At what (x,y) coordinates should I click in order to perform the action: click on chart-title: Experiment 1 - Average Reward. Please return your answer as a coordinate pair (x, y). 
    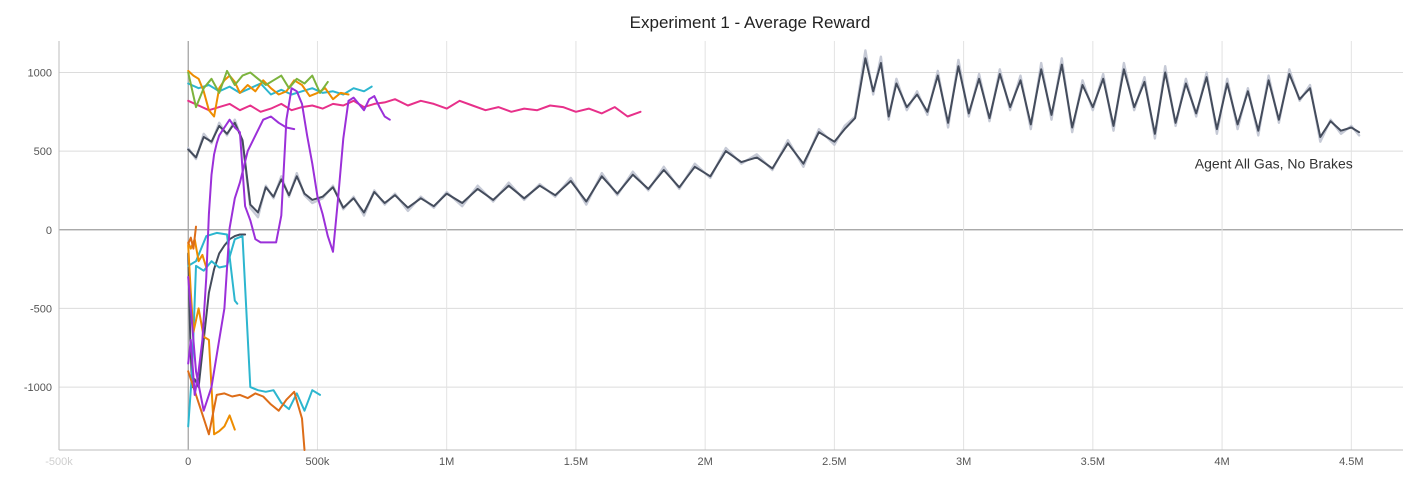
    Looking at the image, I should click on (750, 22).